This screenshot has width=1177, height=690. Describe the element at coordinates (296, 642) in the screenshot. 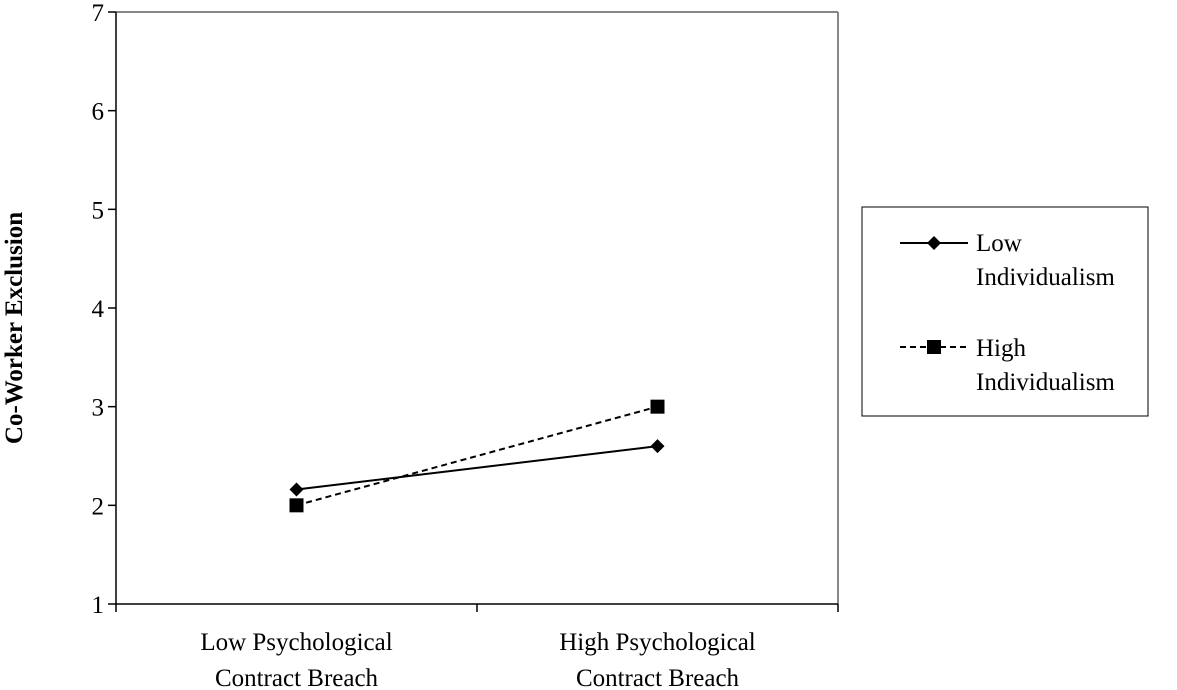

I see `x-category-label: Low Psychological` at that location.